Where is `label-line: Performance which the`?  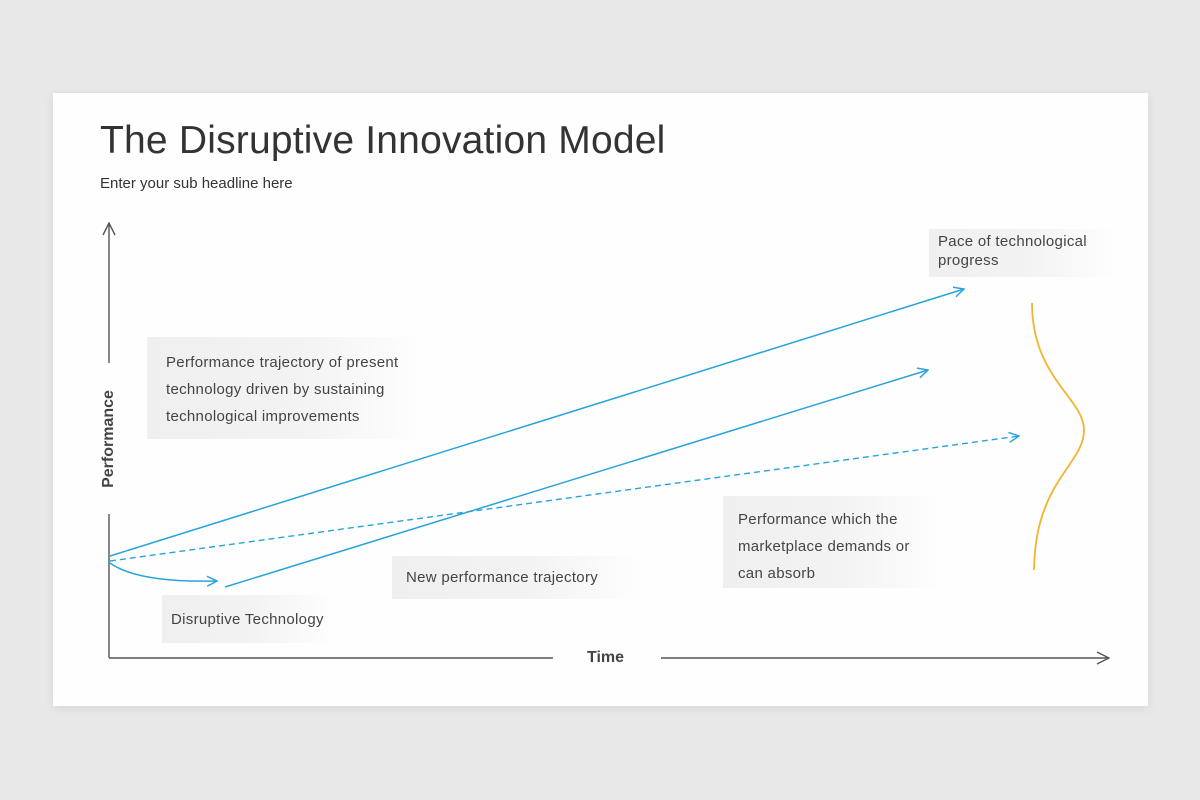 label-line: Performance which the is located at coordinates (818, 519).